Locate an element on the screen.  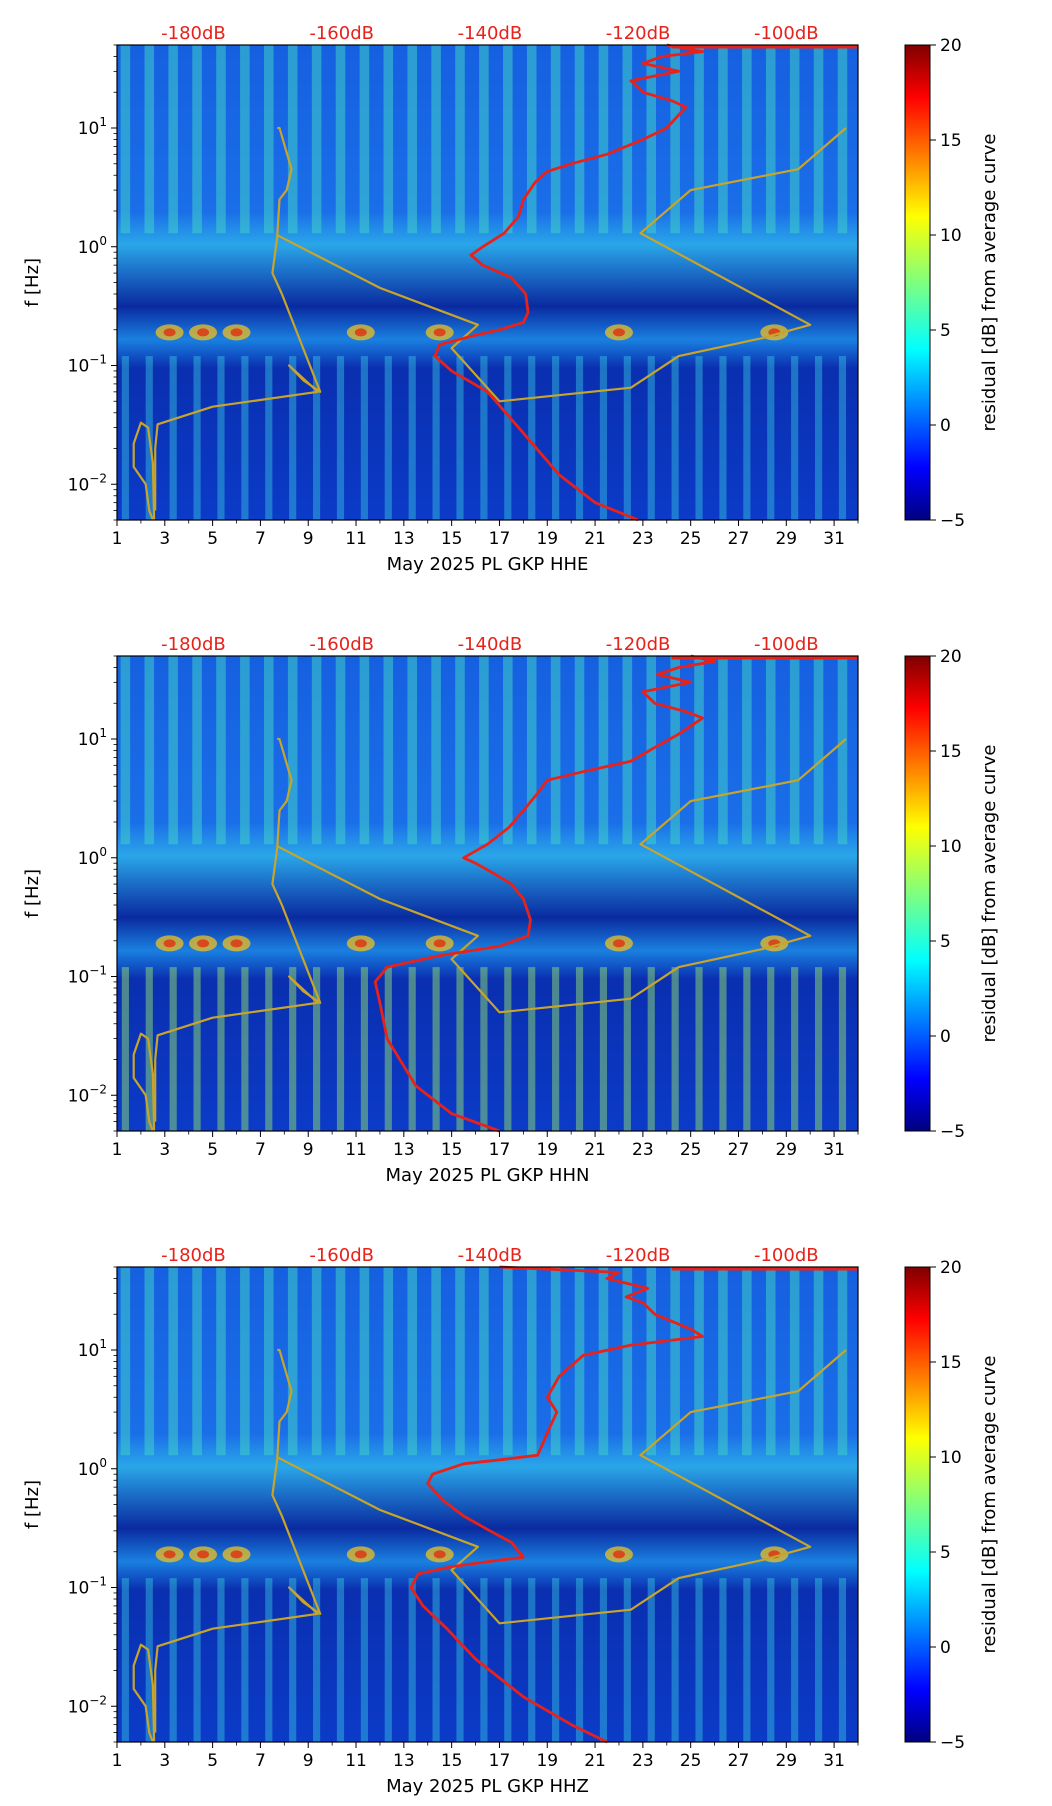
x-tick-label: 5 is located at coordinates (212, 1150).